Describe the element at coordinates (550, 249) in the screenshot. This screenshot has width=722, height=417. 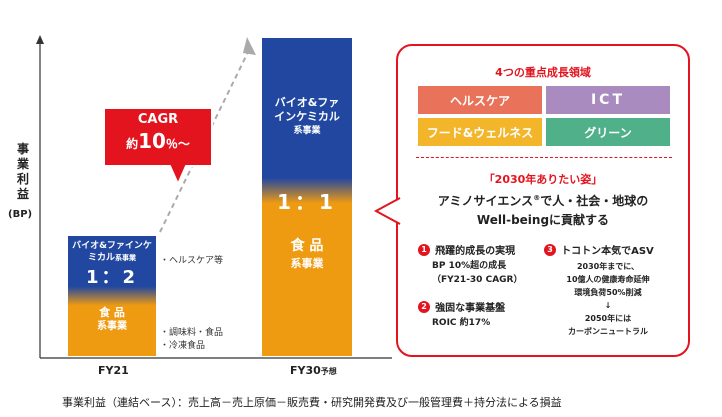
I see `goal-number-3-icon: 3` at that location.